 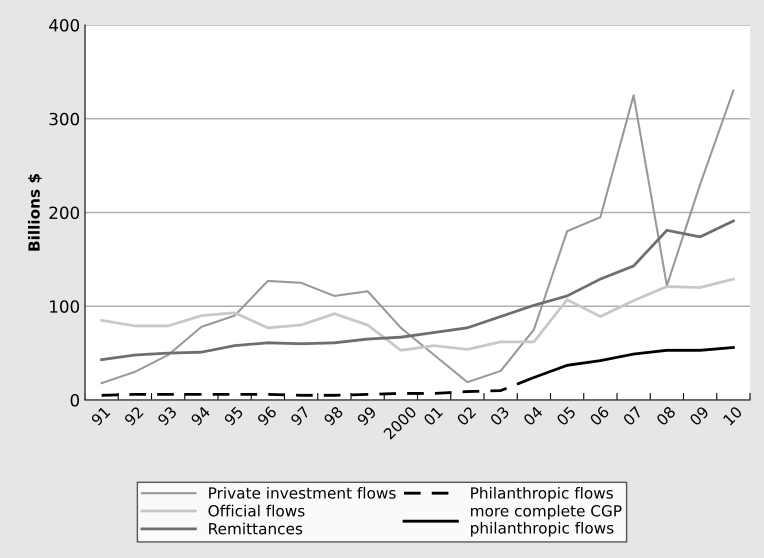 What do you see at coordinates (542, 494) in the screenshot?
I see `legend-label: Philanthropic flows` at bounding box center [542, 494].